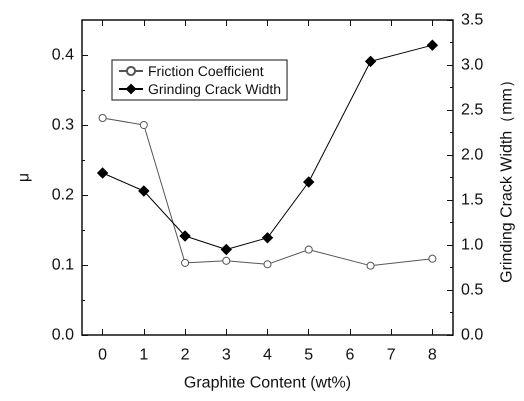 Image resolution: width=524 pixels, height=401 pixels. I want to click on legend-label: Grinding Crack Width, so click(215, 89).